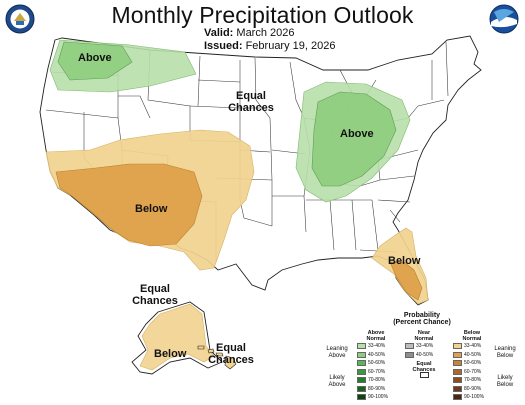 This screenshot has height=405, width=525. I want to click on legend-near-range: 33-40%, so click(425, 346).